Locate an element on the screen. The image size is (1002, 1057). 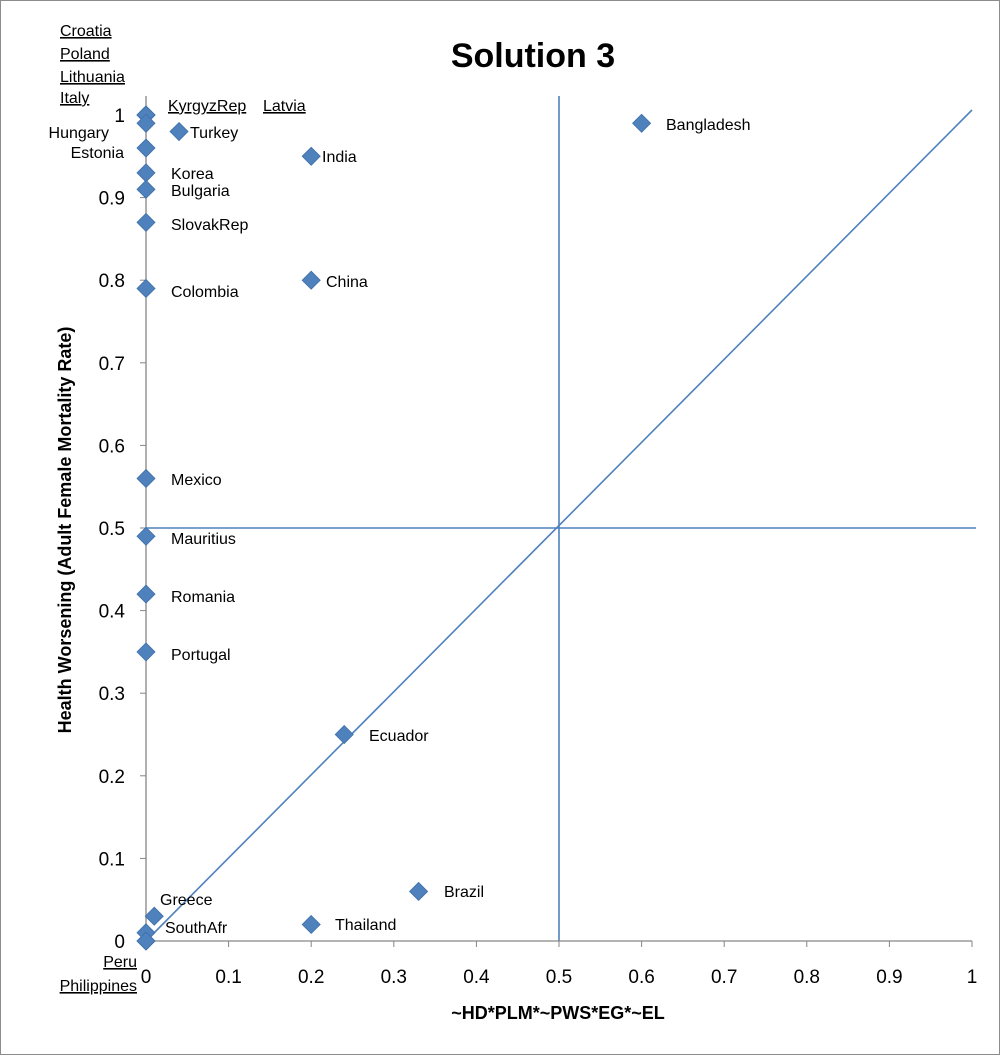
point-label-hungary: Hungary is located at coordinates (79, 133).